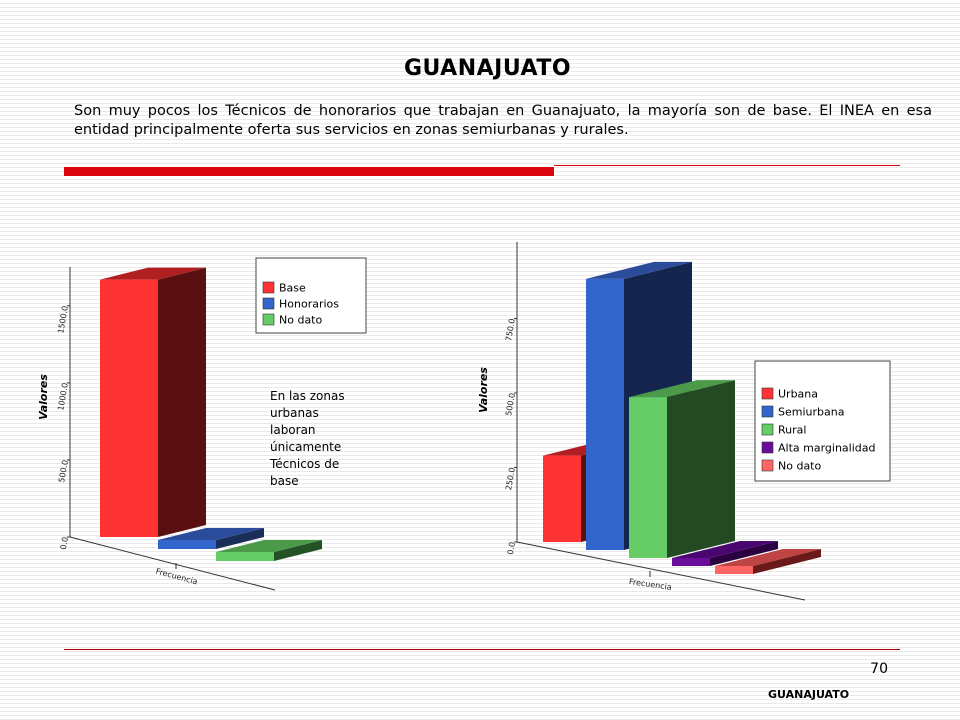 The width and height of the screenshot is (960, 720). What do you see at coordinates (211, 414) in the screenshot?
I see `chart1-bars` at bounding box center [211, 414].